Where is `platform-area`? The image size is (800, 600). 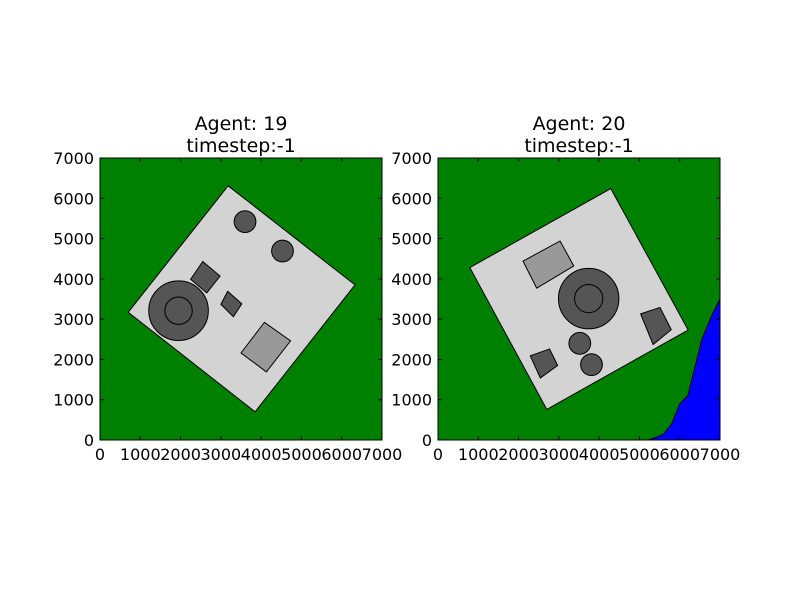 platform-area is located at coordinates (241, 299).